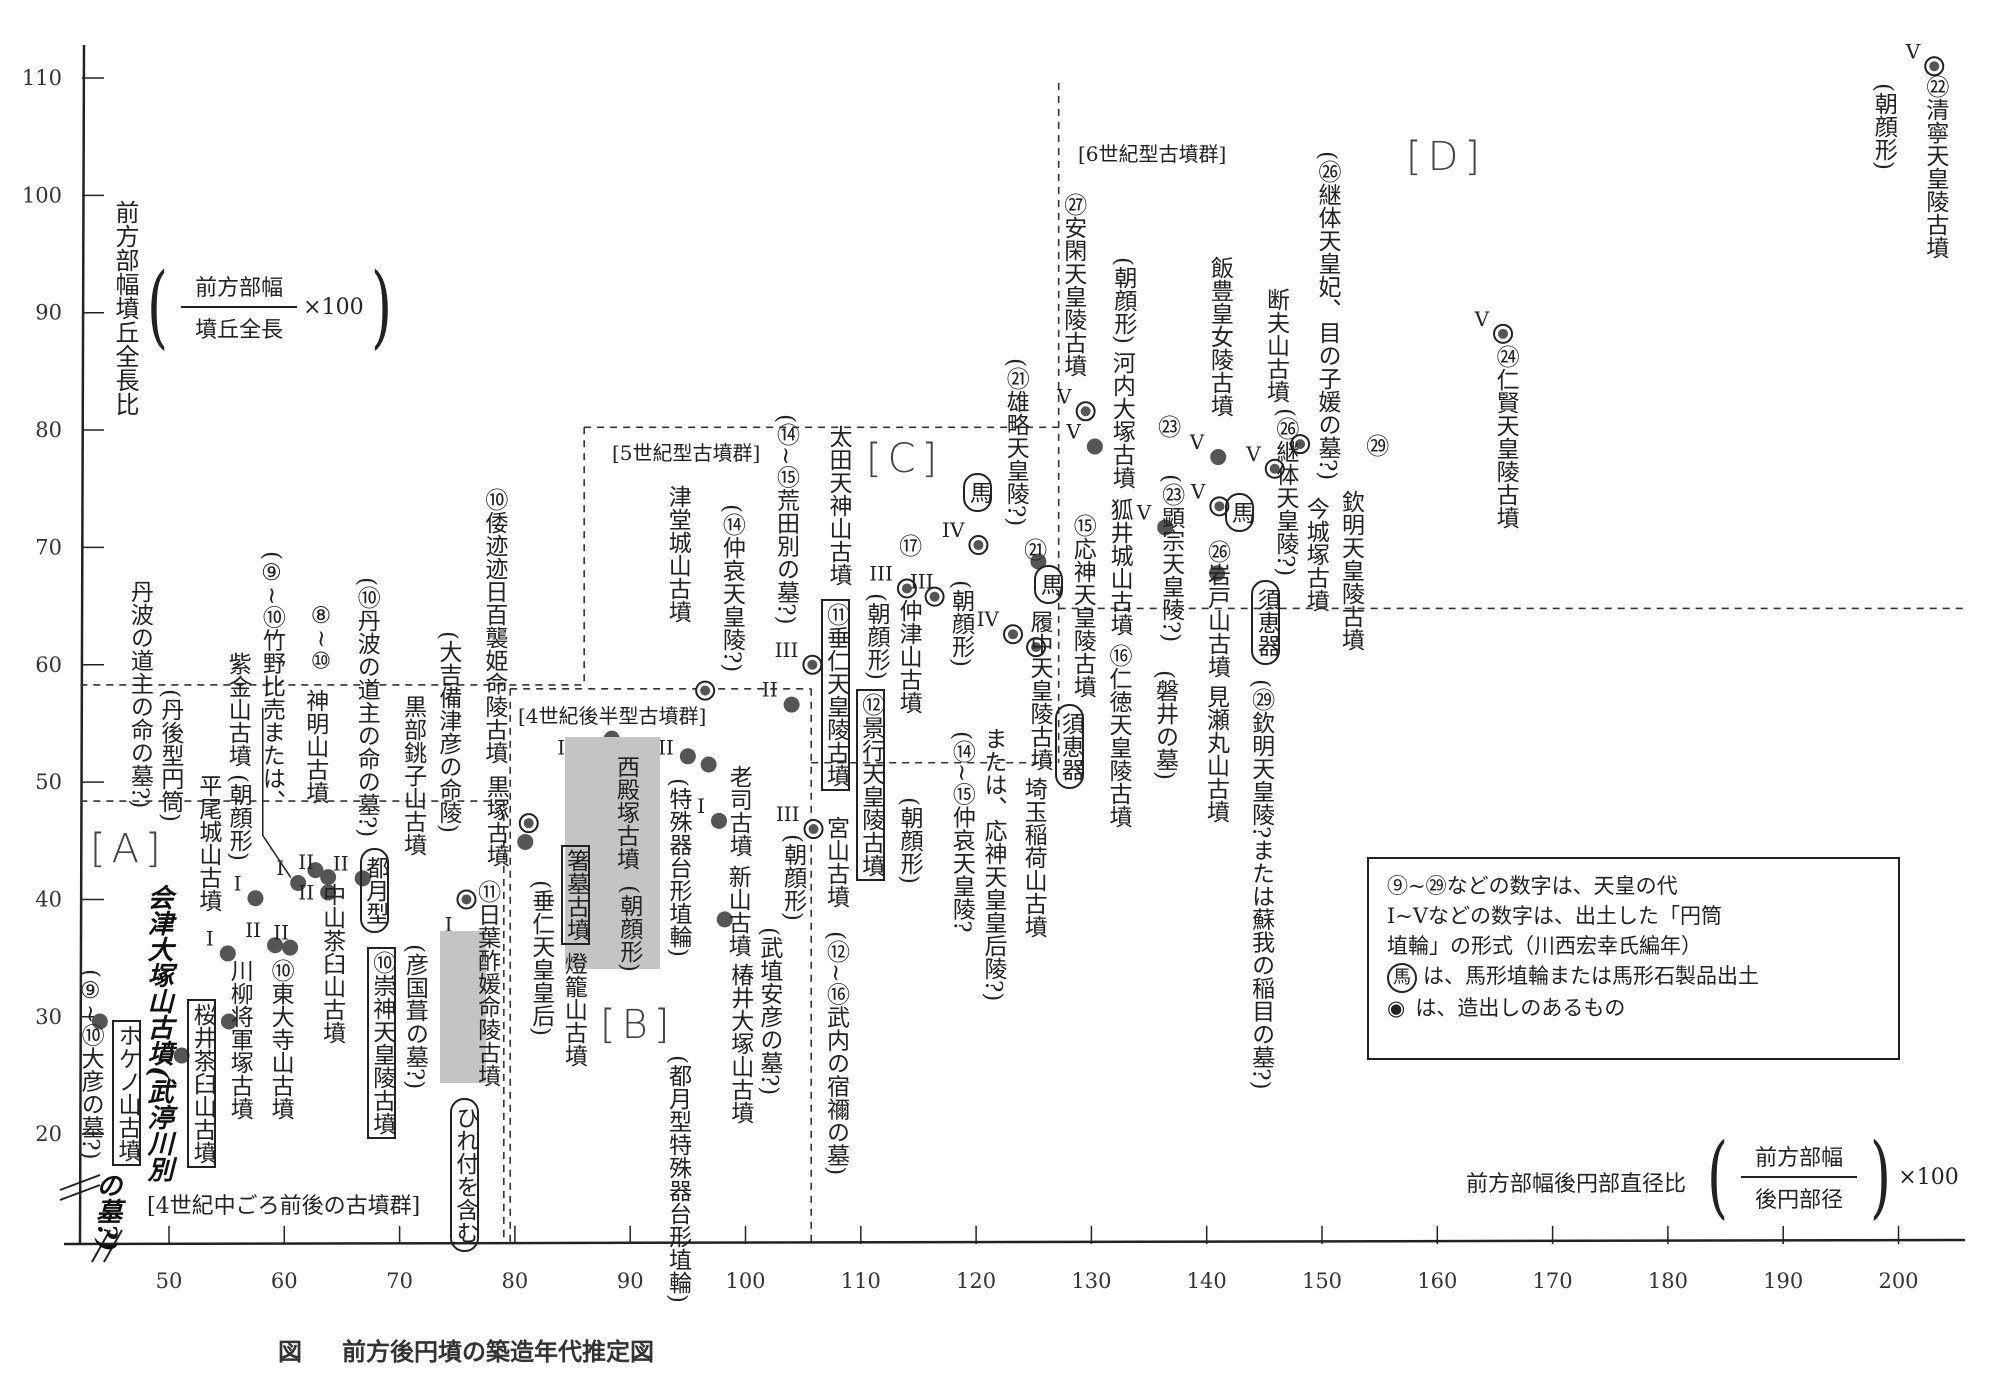  What do you see at coordinates (48, 782) in the screenshot?
I see `y-tick-label: 50` at bounding box center [48, 782].